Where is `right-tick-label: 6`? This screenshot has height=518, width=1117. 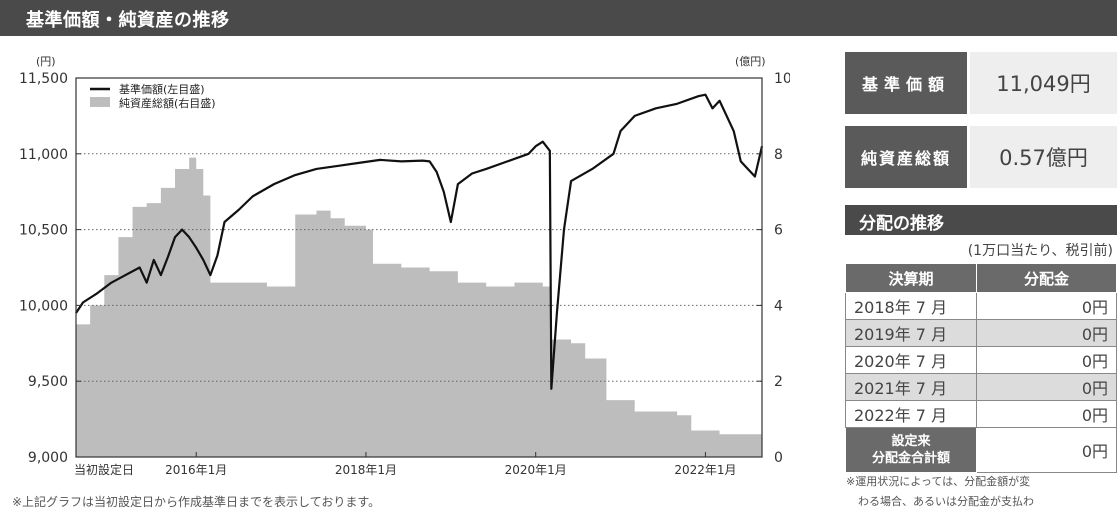 right-tick-label: 6 is located at coordinates (778, 231).